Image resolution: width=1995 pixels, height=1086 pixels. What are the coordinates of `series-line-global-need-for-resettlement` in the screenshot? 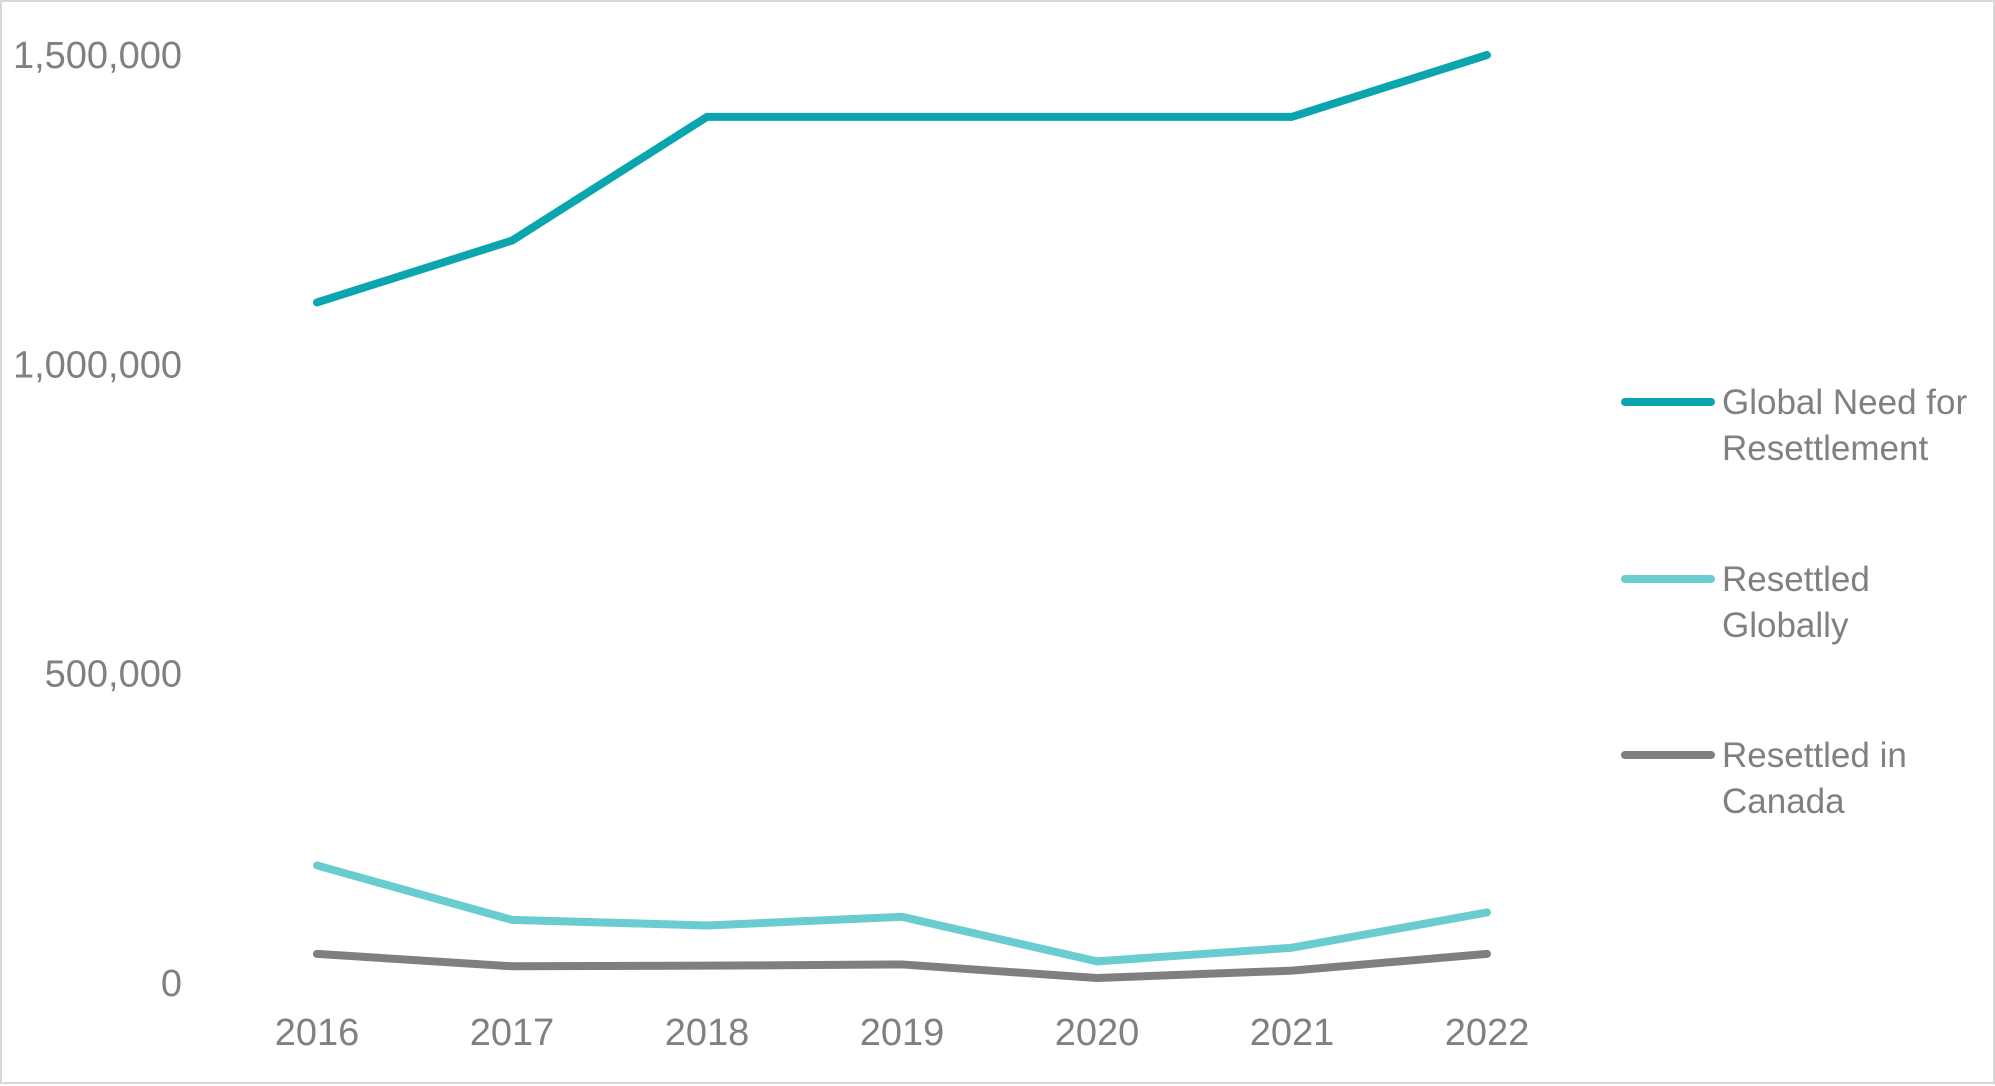 It's located at (902, 179).